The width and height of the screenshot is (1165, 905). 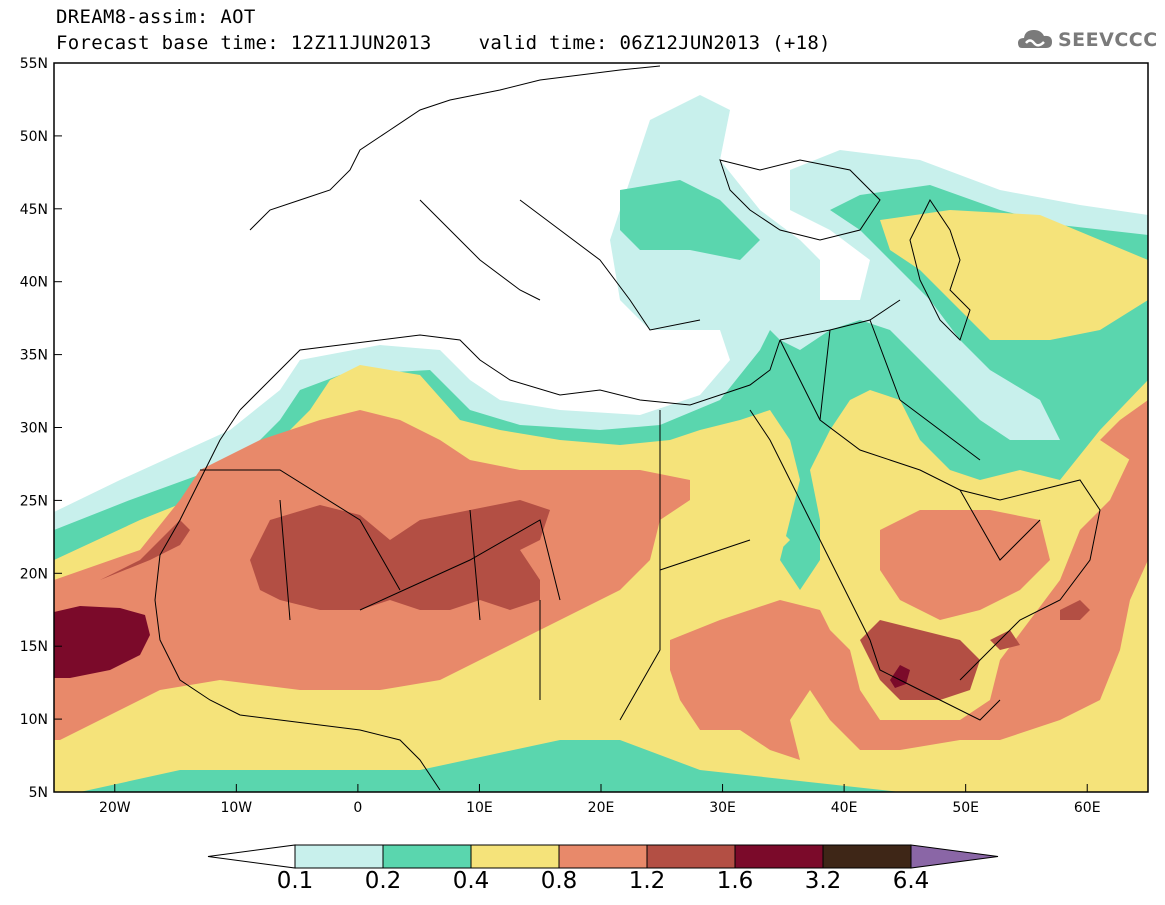 What do you see at coordinates (823, 881) in the screenshot?
I see `colorbar-level-label: 3.2` at bounding box center [823, 881].